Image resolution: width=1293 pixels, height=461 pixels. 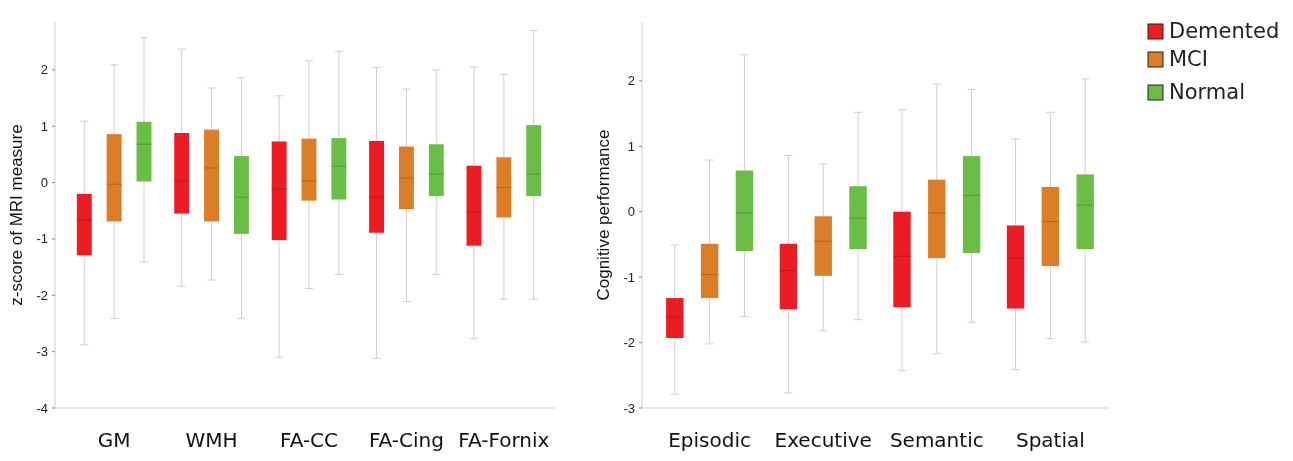 I want to click on legend-label: Demented, so click(x=1224, y=31).